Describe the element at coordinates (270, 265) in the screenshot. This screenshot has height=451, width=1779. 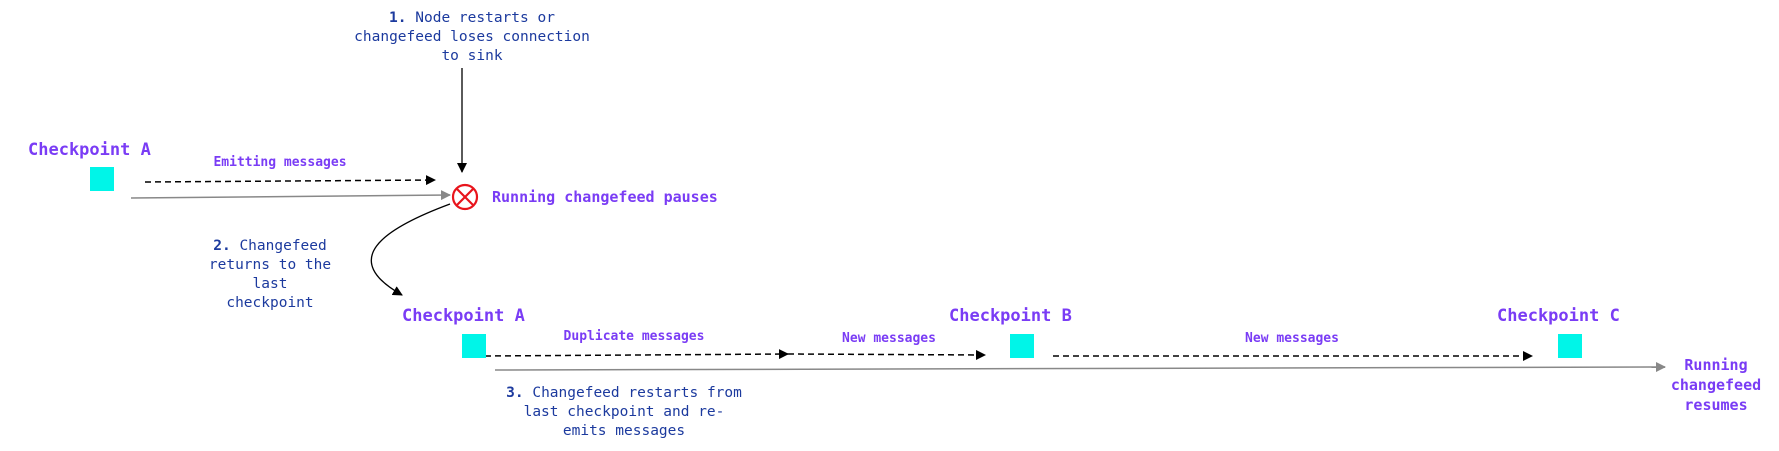
I see `note-line: returns to the` at that location.